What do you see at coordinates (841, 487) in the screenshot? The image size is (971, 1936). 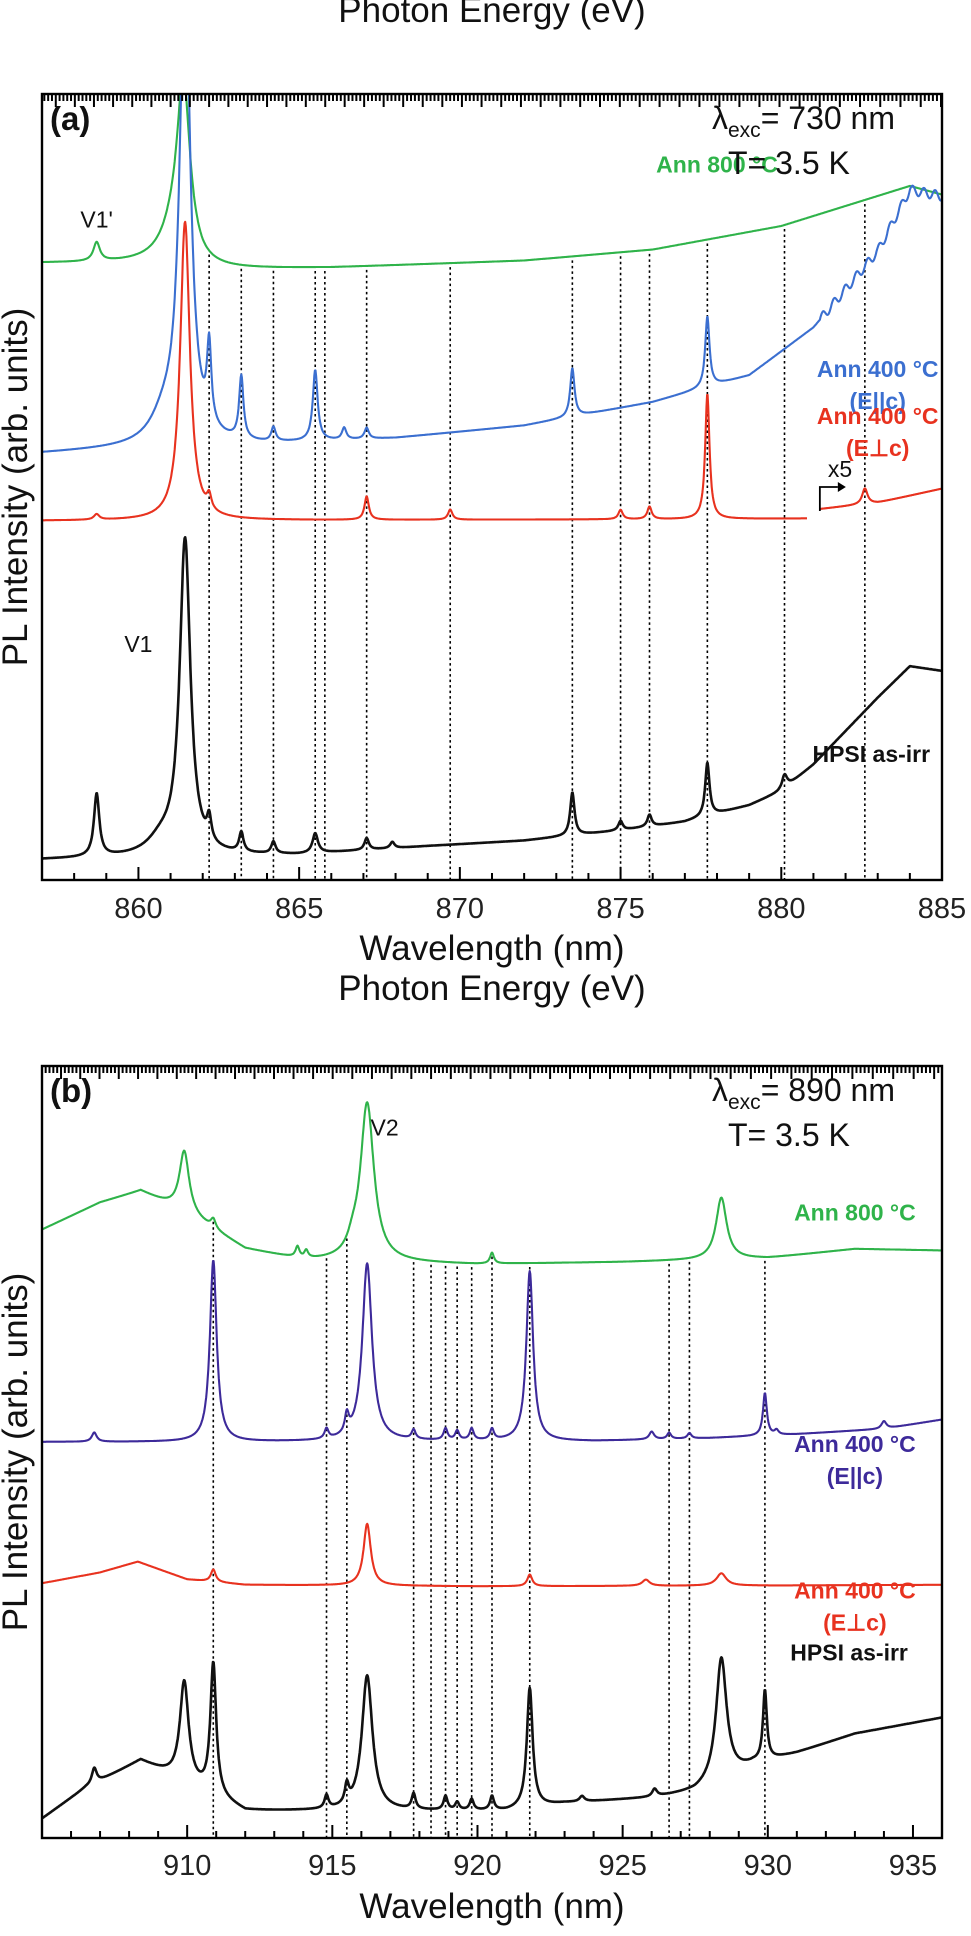 I see `panel-a-x5-arrow` at bounding box center [841, 487].